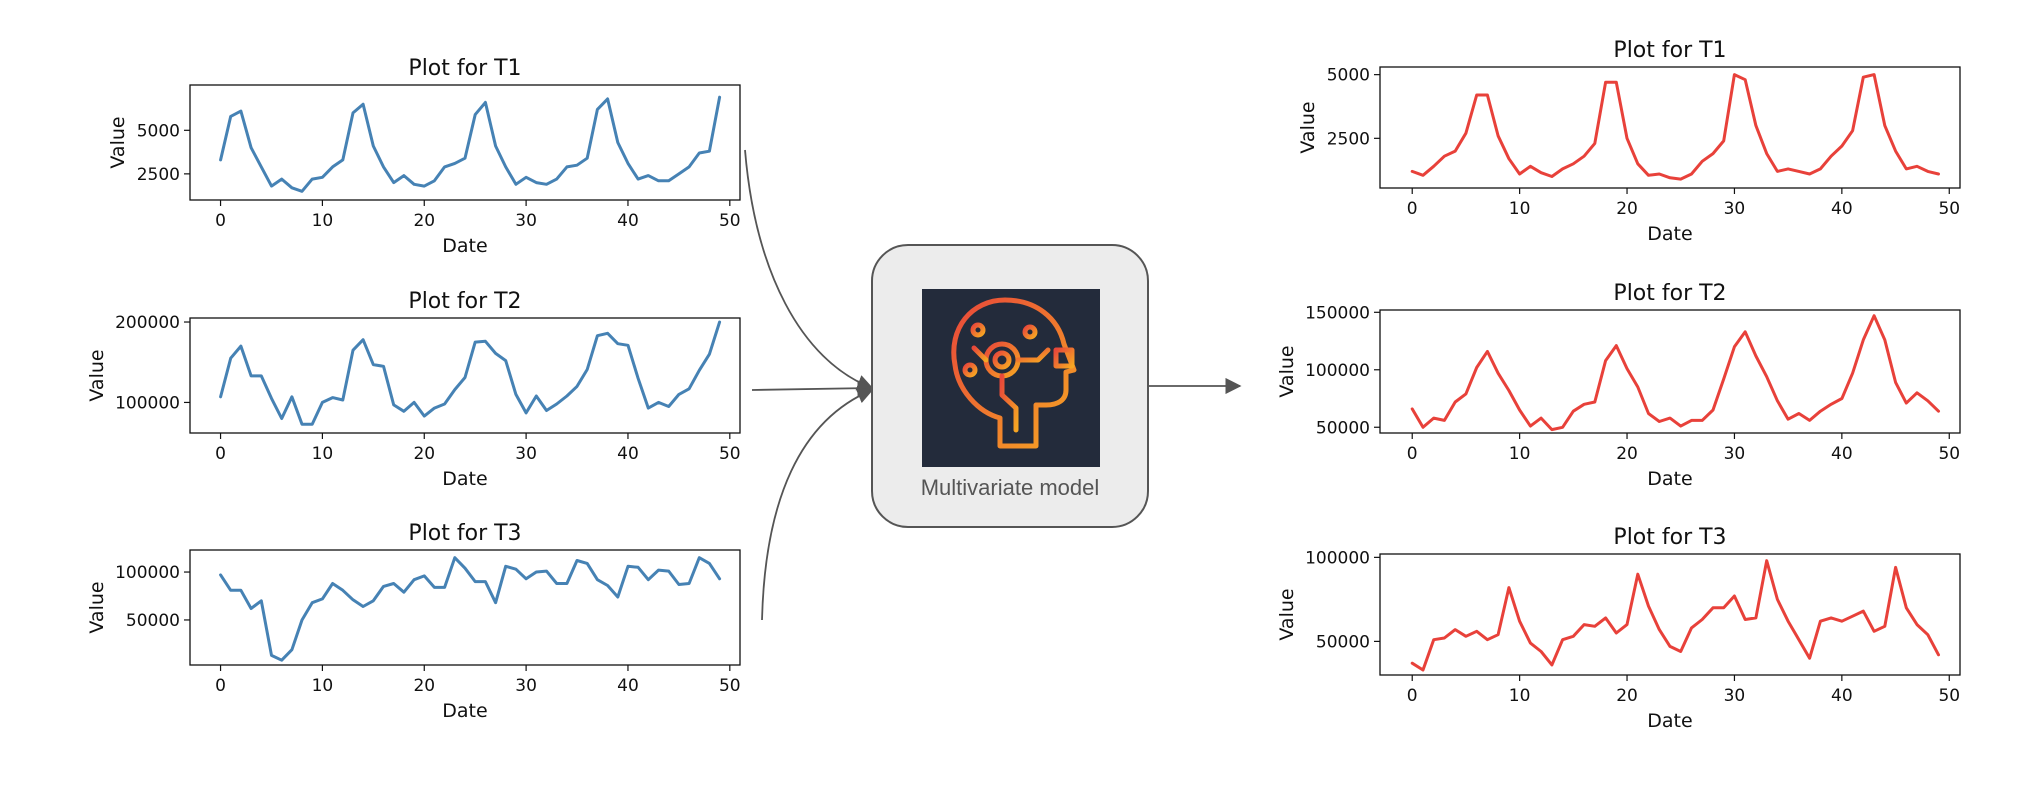  I want to click on chart-in-t1: Plot for T1 0 10 20 30 40 50 2500 5000 Date Value, so click(424, 156).